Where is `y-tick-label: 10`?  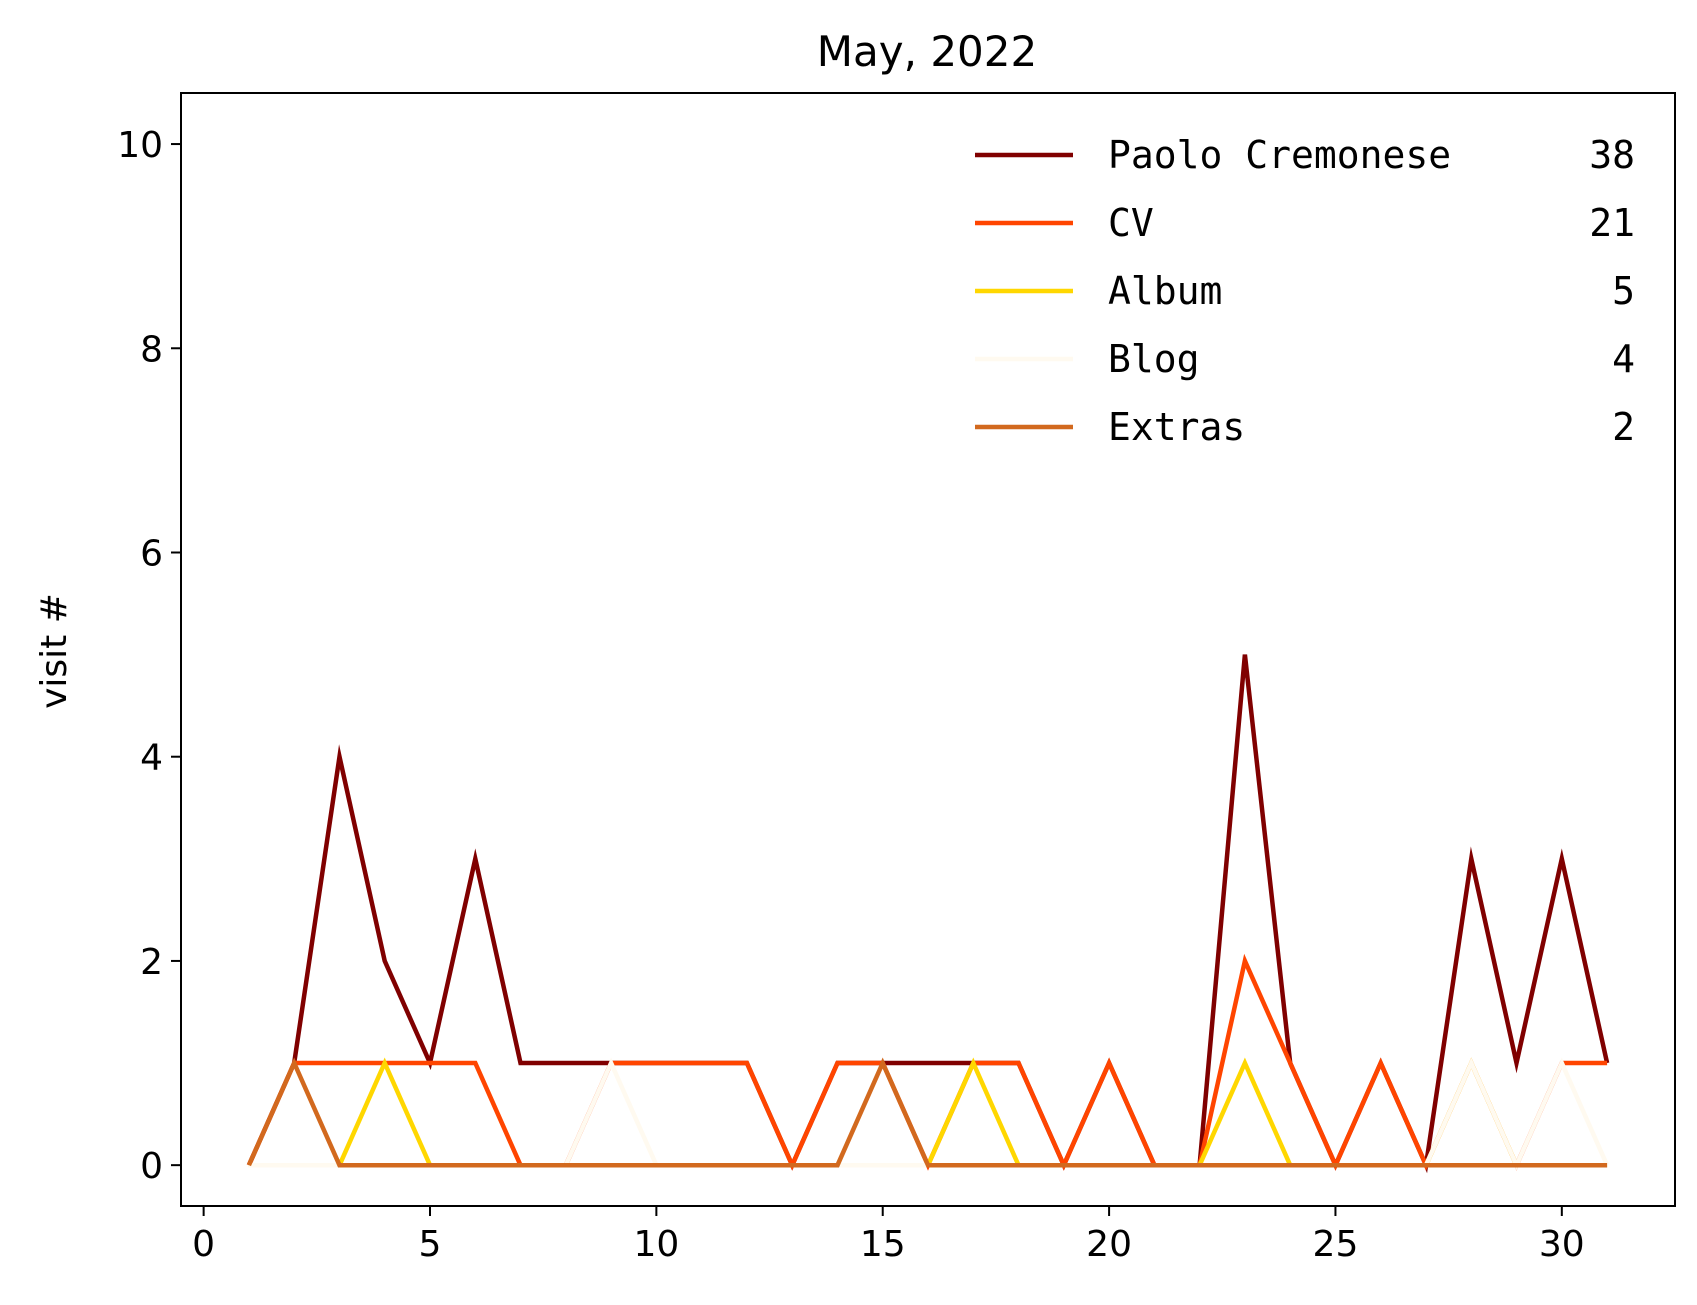
y-tick-label: 10 is located at coordinates (140, 145).